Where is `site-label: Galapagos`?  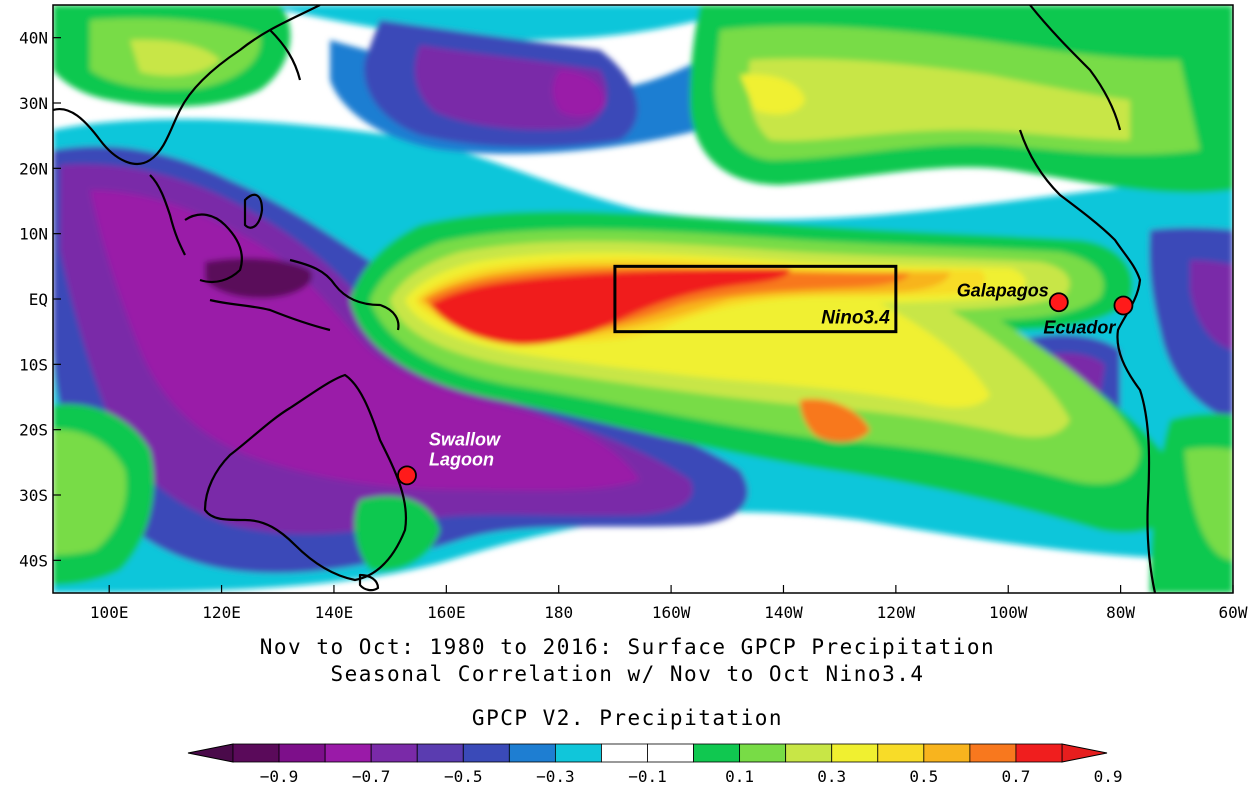 site-label: Galapagos is located at coordinates (1003, 290).